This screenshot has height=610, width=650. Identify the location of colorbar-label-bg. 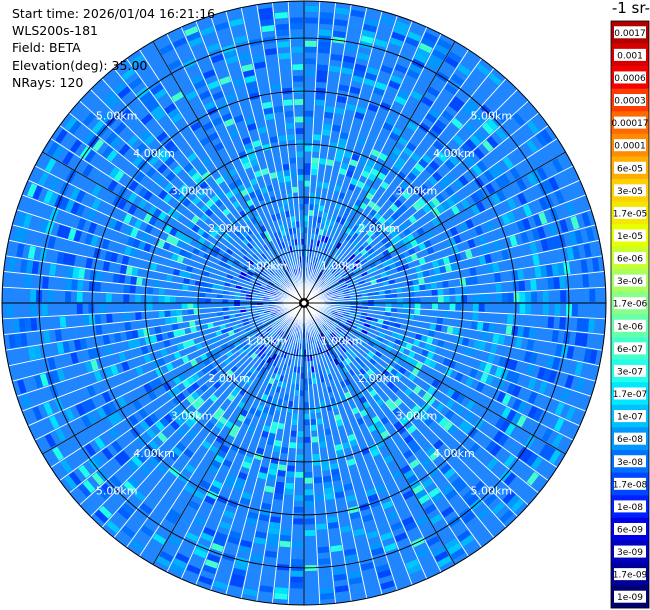
(630, 77).